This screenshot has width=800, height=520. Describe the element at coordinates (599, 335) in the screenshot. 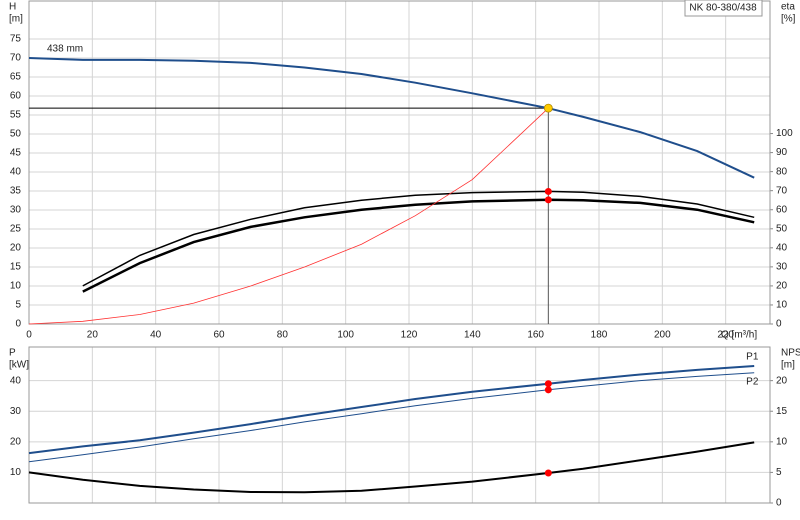

I see `x-tick-label: 180` at that location.